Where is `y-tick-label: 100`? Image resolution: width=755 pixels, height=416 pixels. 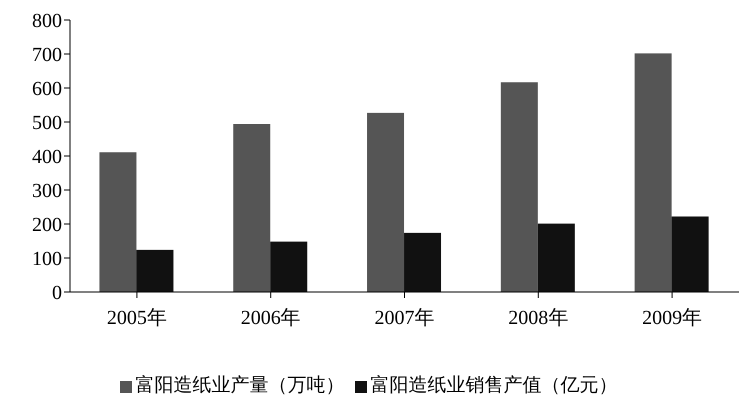 y-tick-label: 100 is located at coordinates (47, 259).